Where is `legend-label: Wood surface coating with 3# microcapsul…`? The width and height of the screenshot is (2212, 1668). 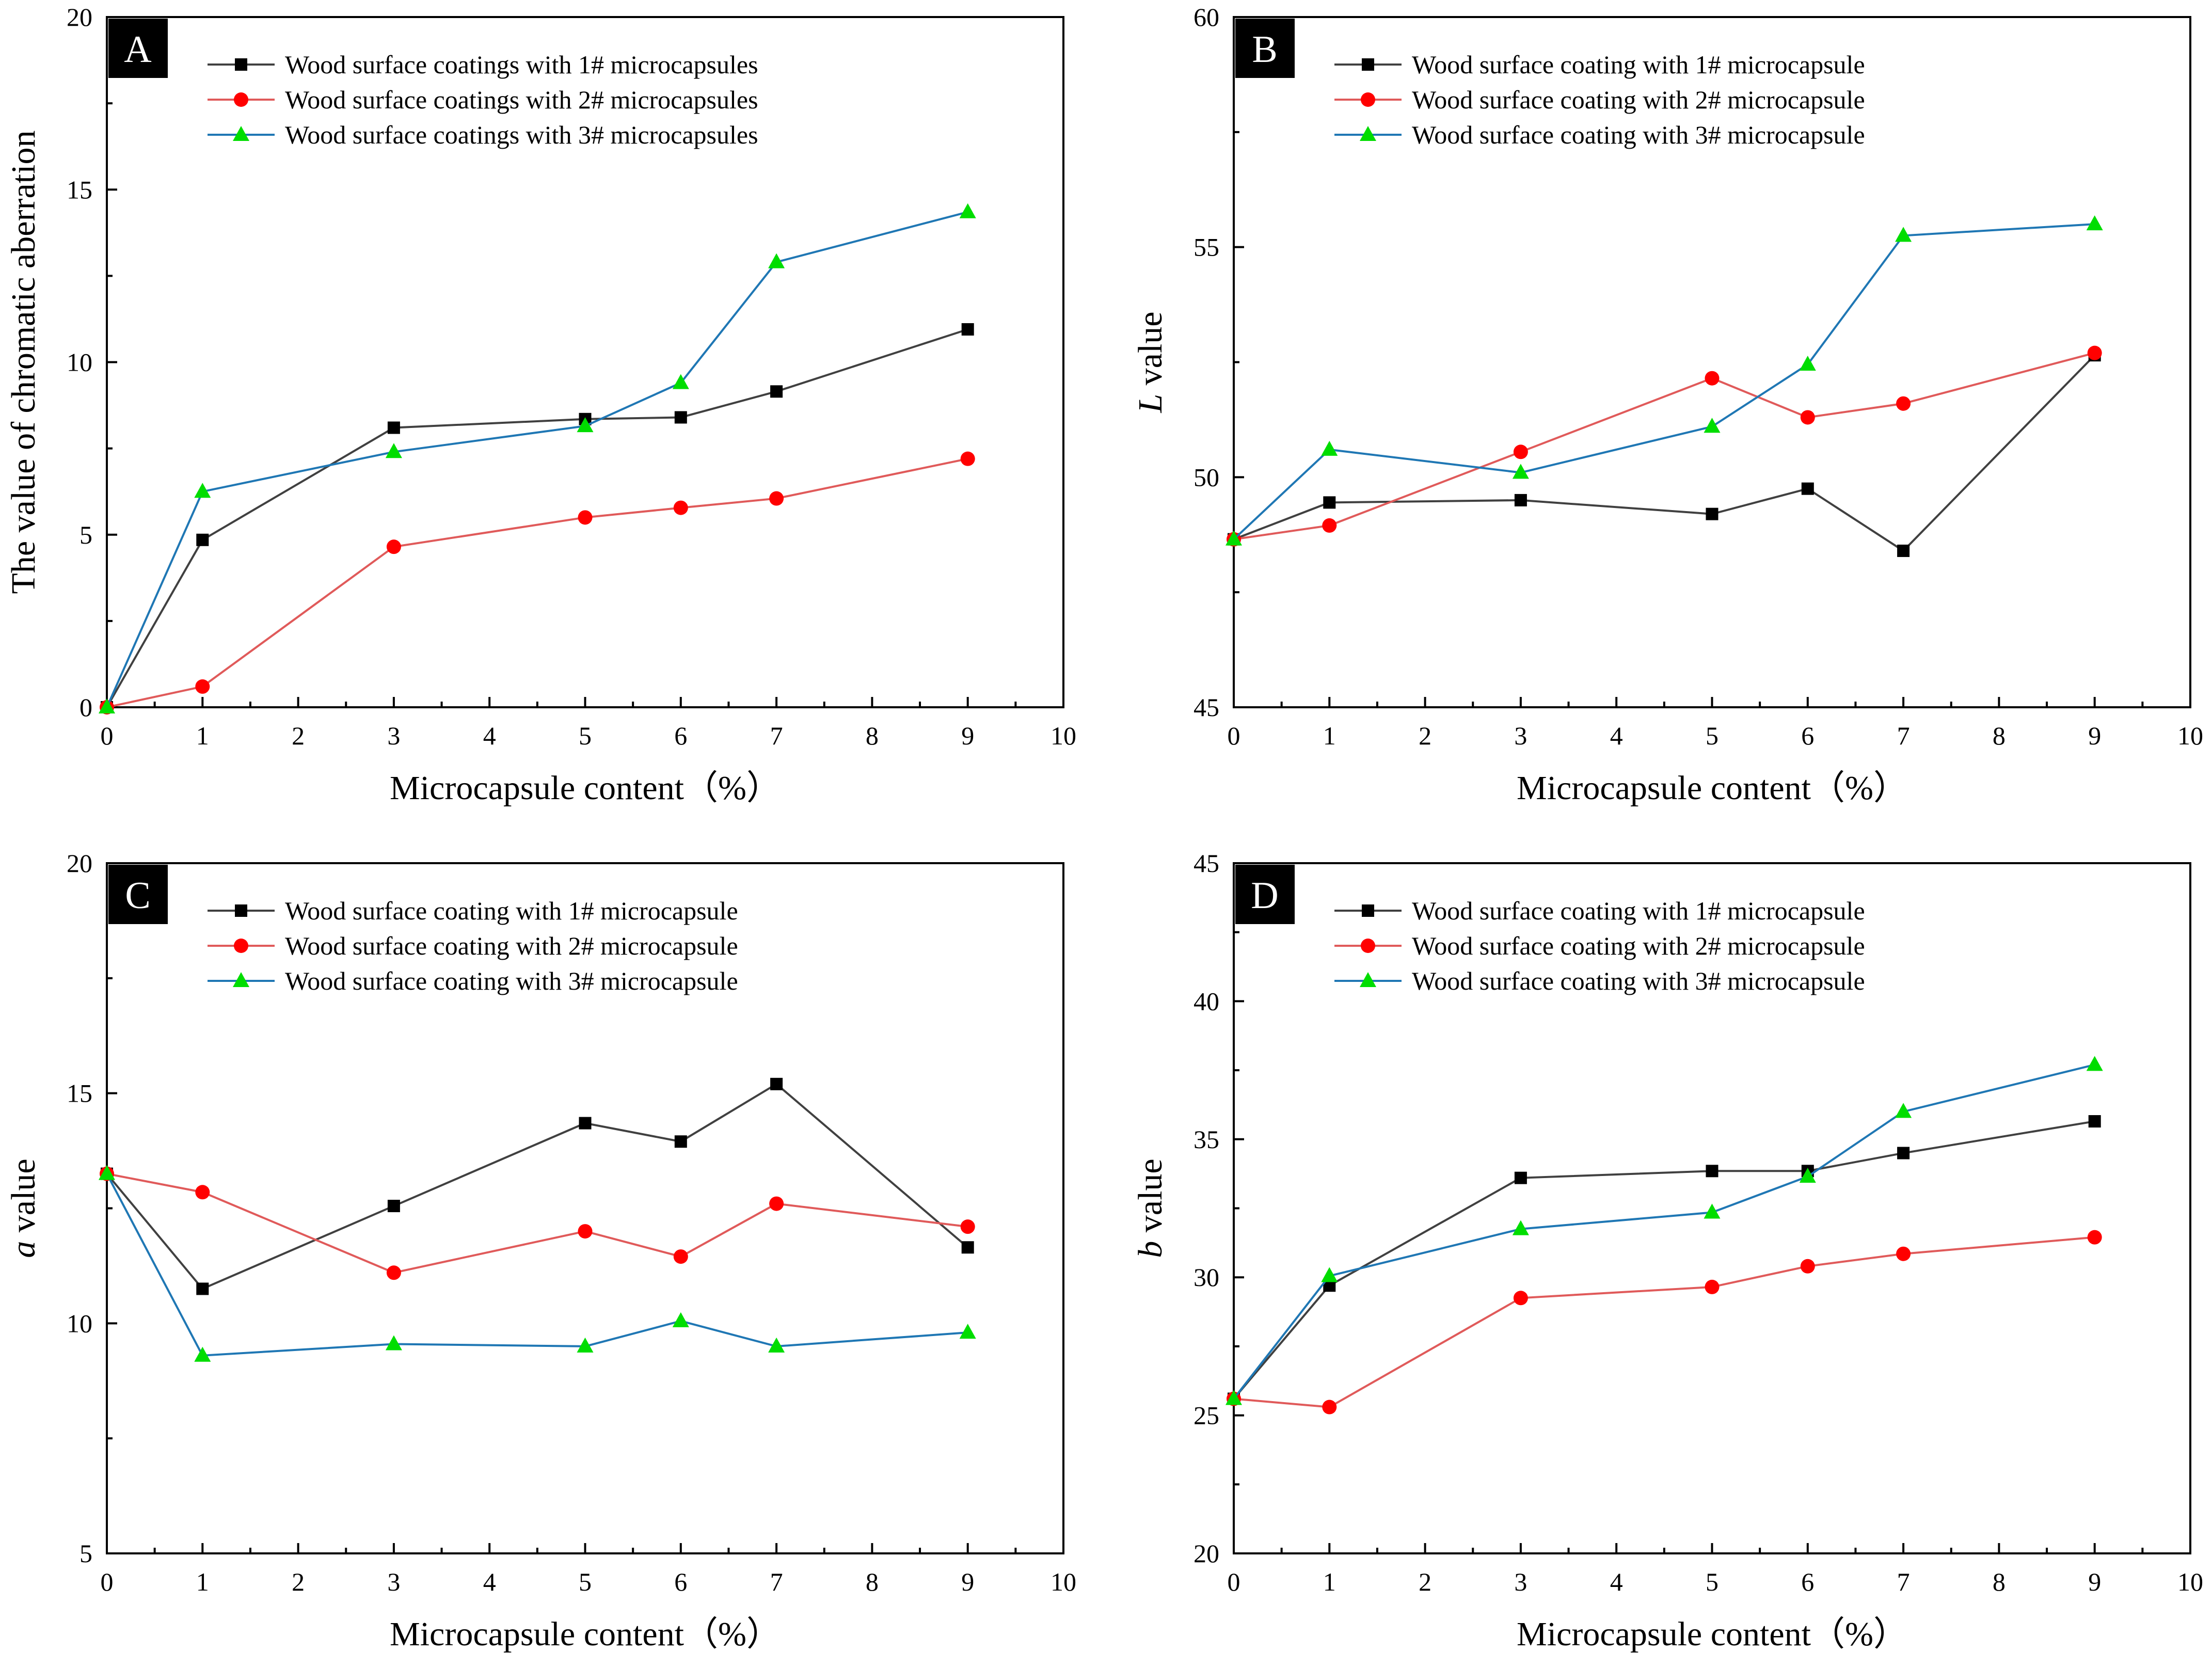
legend-label: Wood surface coating with 3# microcapsul… is located at coordinates (512, 980).